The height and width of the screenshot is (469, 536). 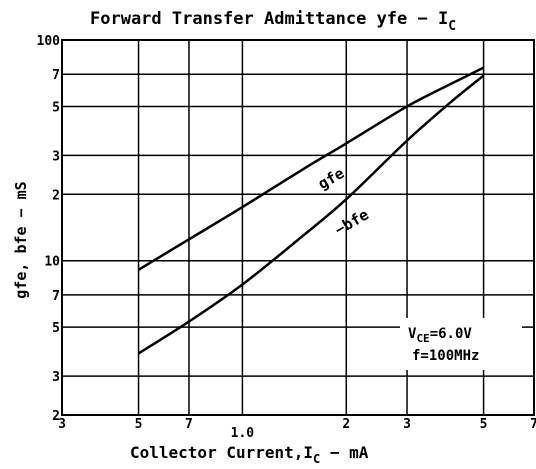 I want to click on annotation-bg, so click(x=461, y=344).